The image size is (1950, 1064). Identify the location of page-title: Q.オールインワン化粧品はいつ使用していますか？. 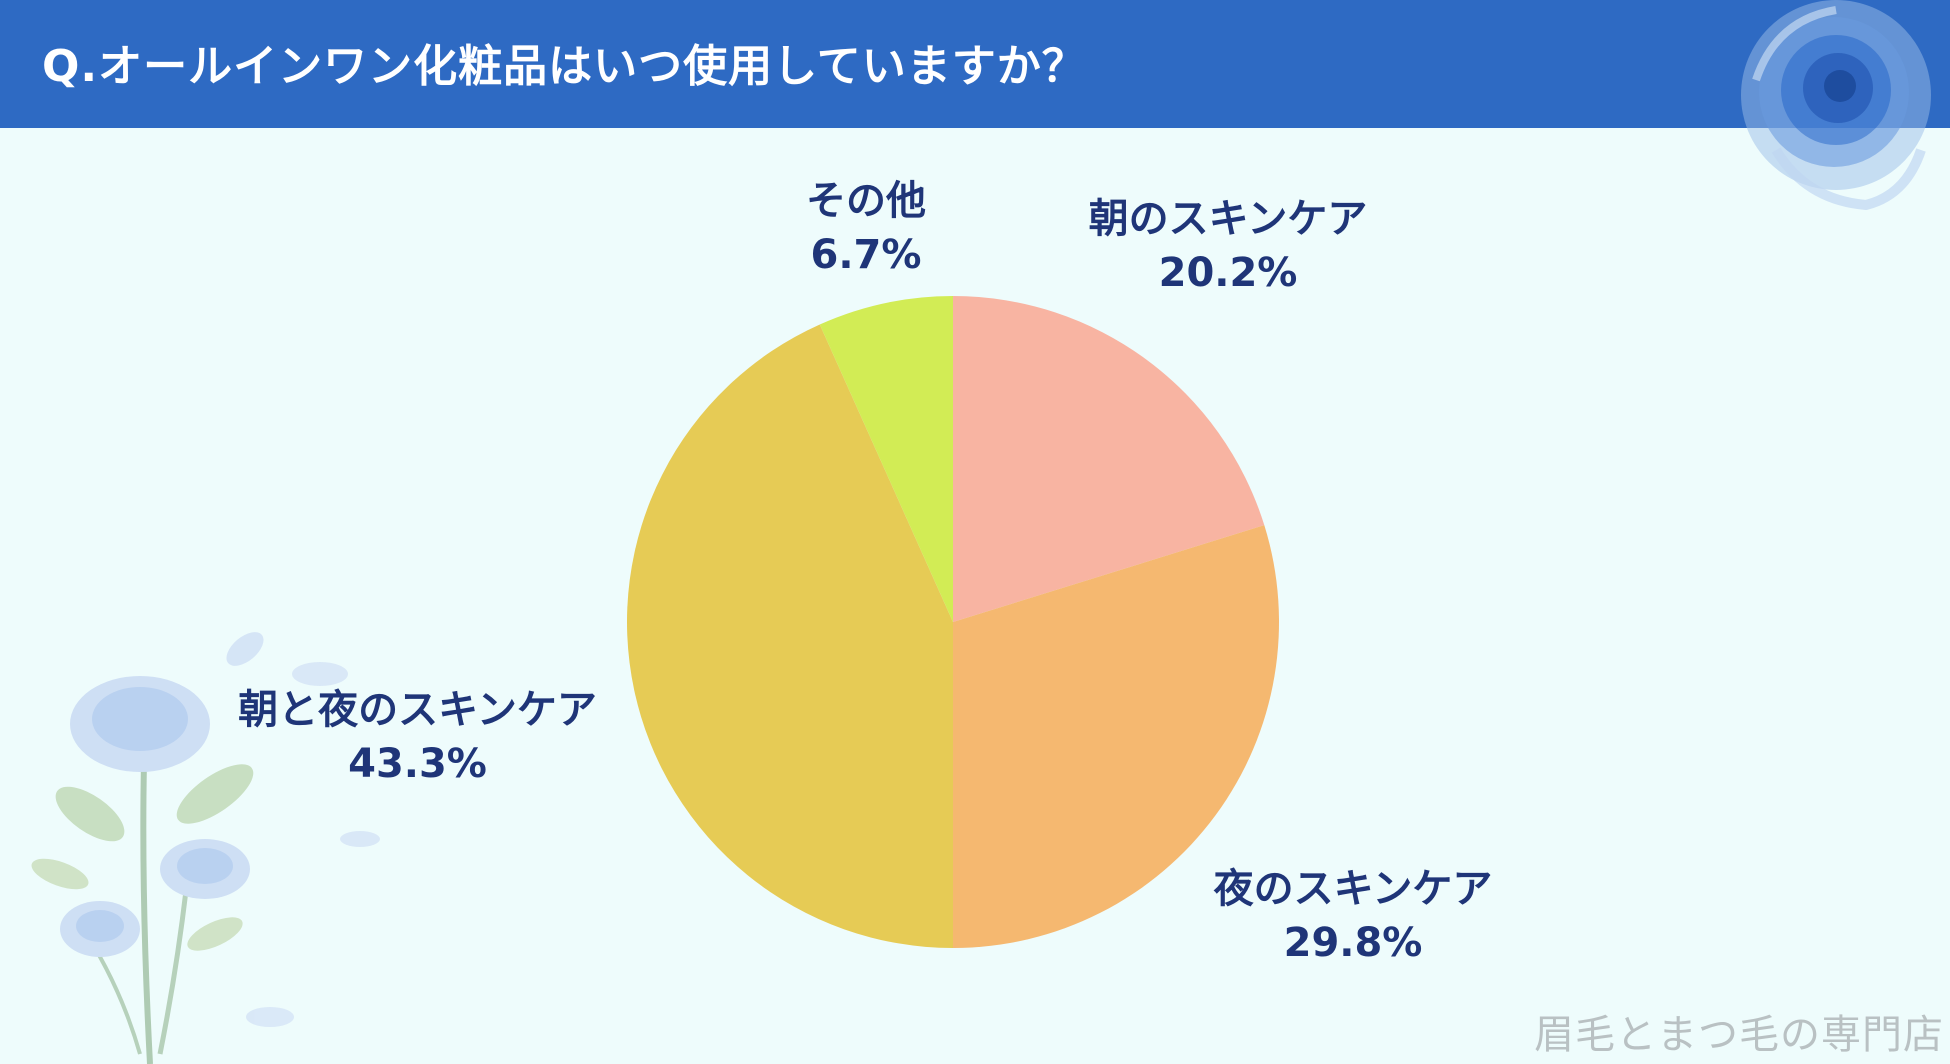
(564, 66).